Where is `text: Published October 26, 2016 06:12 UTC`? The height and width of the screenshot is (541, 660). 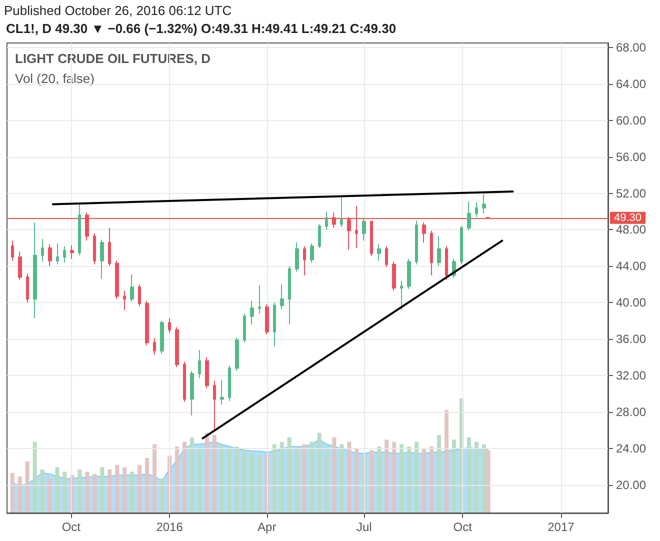
text: Published October 26, 2016 06:12 UTC is located at coordinates (118, 10).